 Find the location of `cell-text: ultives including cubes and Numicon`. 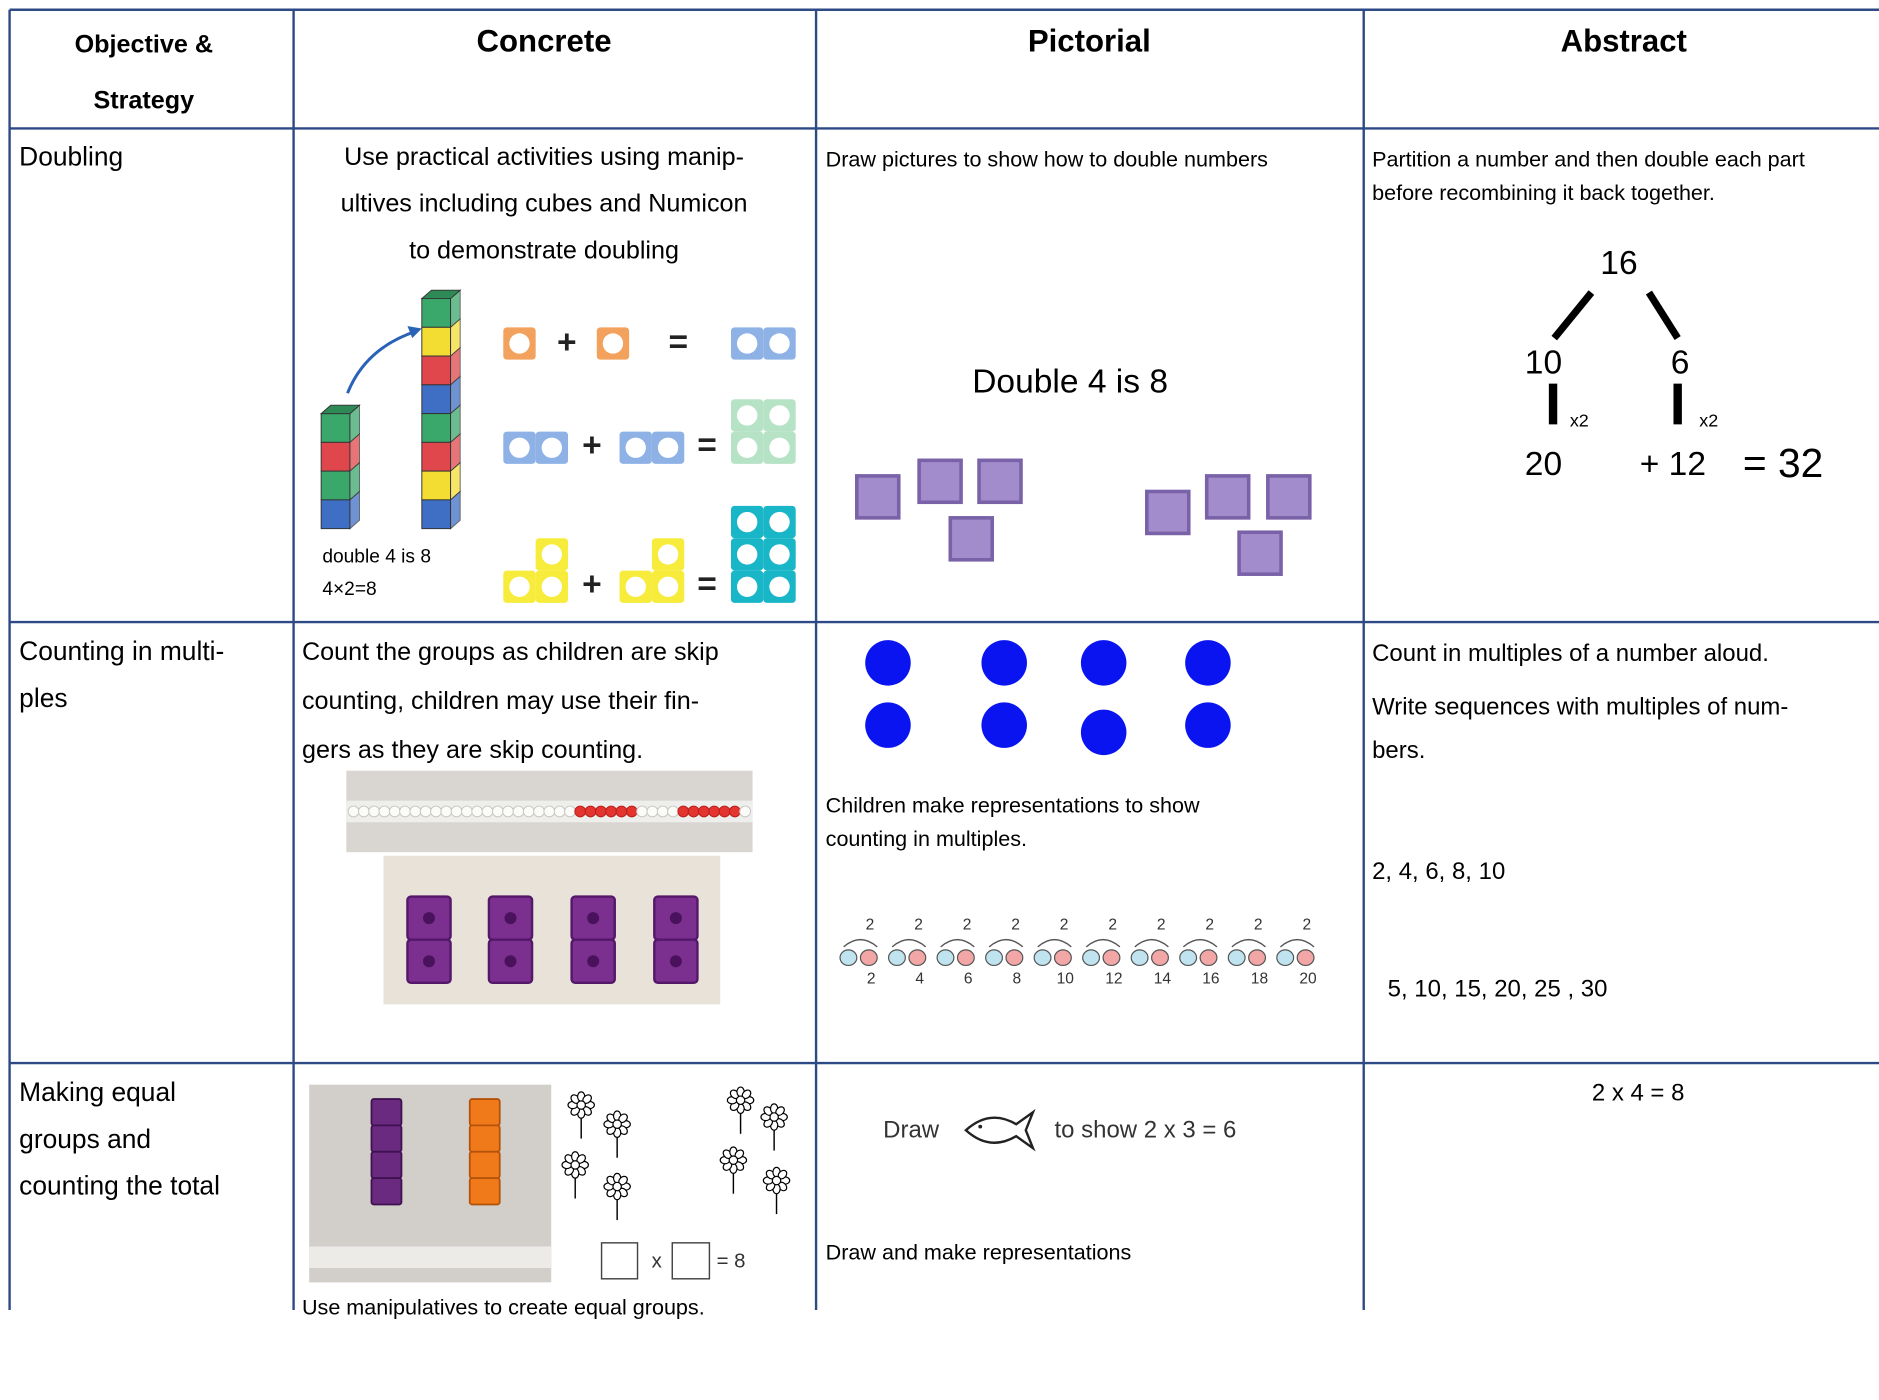

cell-text: ultives including cubes and Numicon is located at coordinates (544, 204).